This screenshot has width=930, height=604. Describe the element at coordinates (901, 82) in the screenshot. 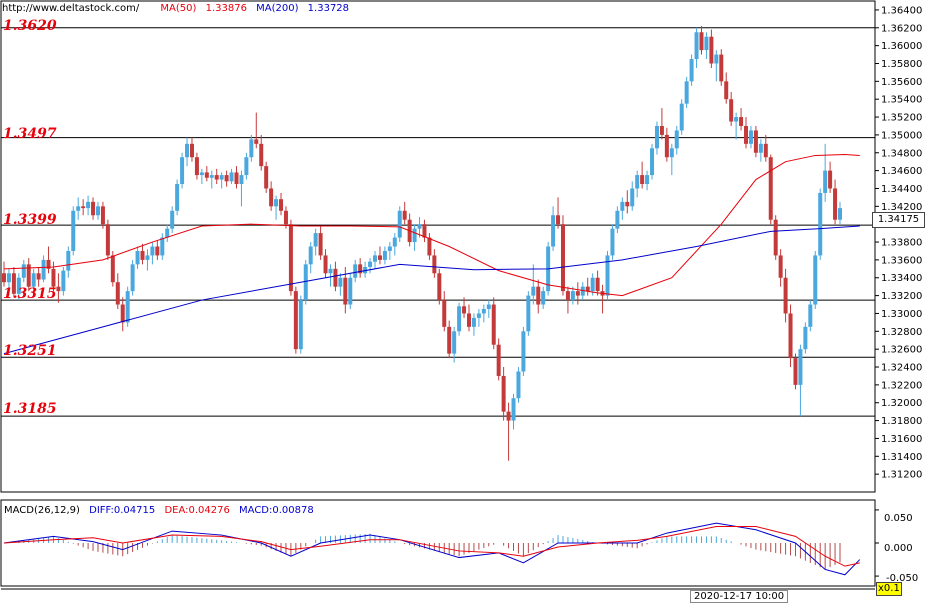

I see `price-tick-label: 1.35600` at that location.